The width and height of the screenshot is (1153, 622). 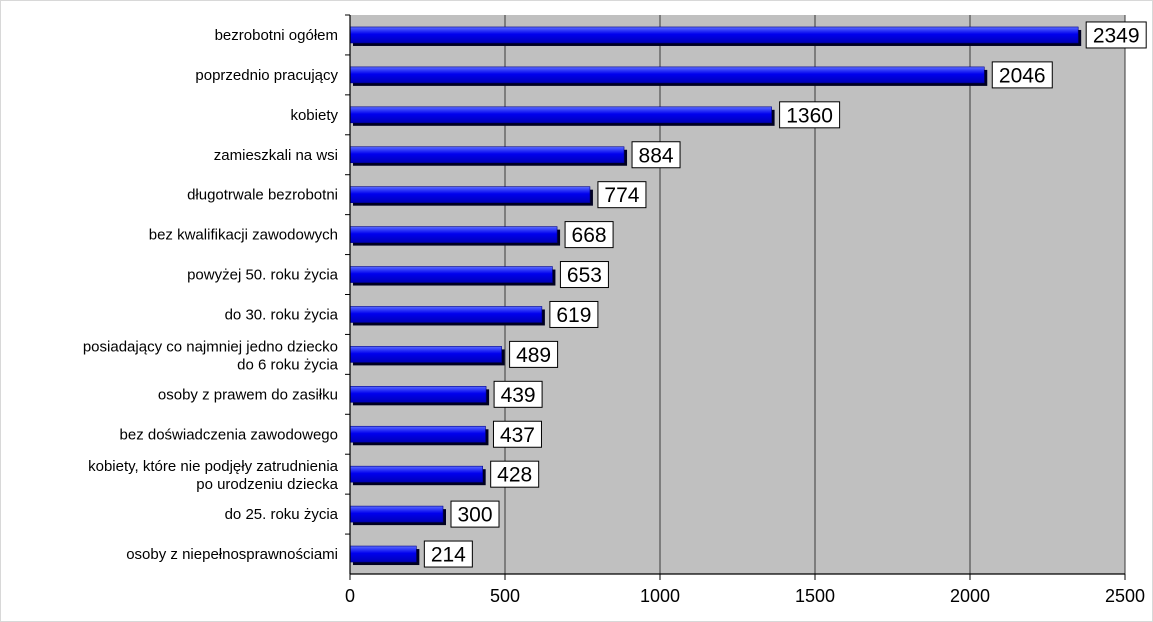 I want to click on category-label: do 30. roku życia, so click(x=282, y=314).